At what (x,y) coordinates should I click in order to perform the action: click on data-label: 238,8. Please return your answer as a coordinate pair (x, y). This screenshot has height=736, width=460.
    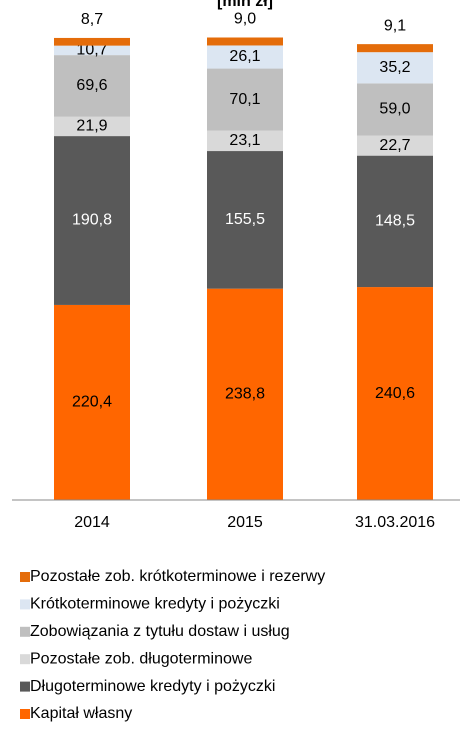
    Looking at the image, I should click on (245, 394).